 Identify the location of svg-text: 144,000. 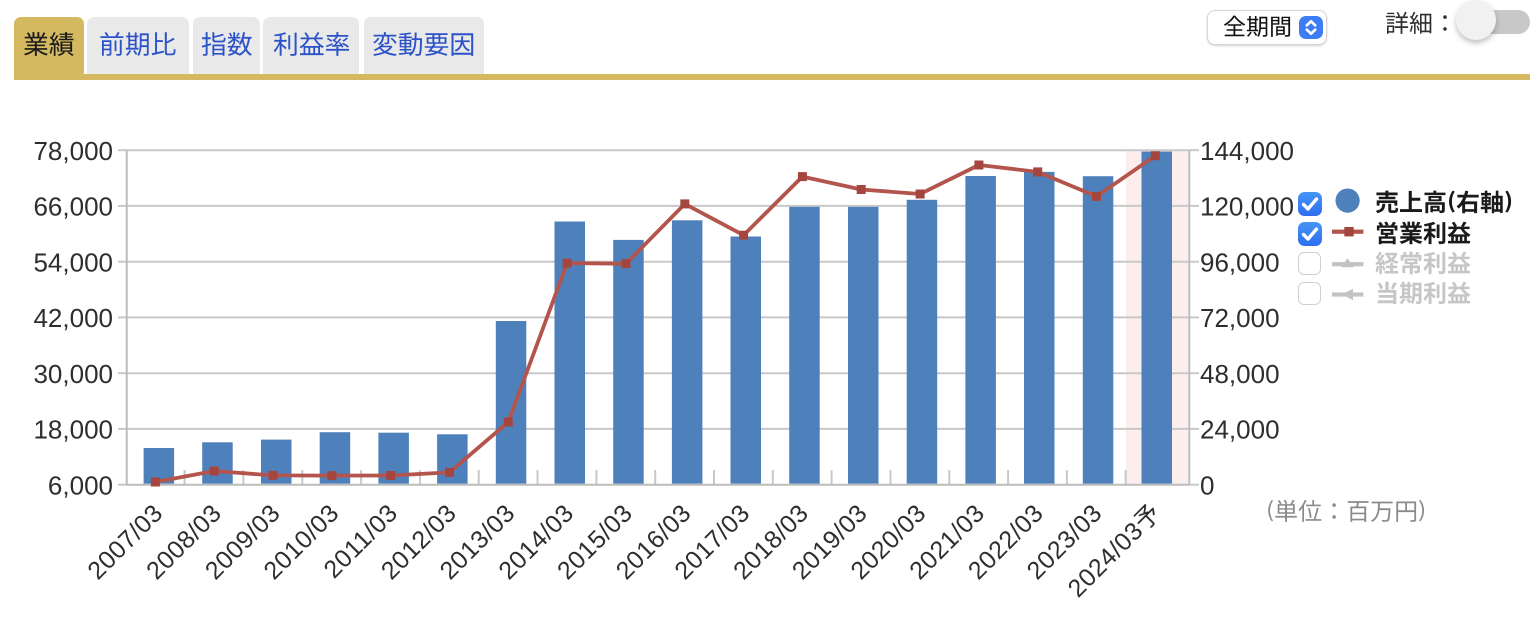
(1247, 151).